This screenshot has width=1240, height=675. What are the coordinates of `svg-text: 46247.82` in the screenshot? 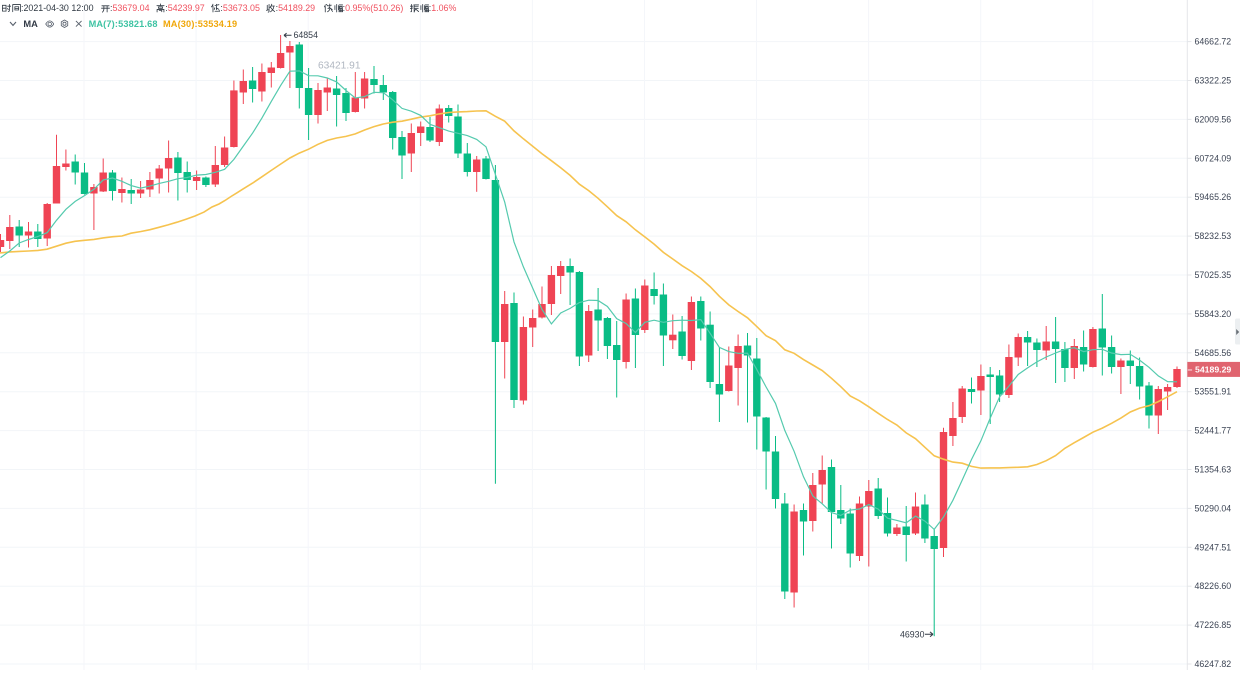 It's located at (1213, 664).